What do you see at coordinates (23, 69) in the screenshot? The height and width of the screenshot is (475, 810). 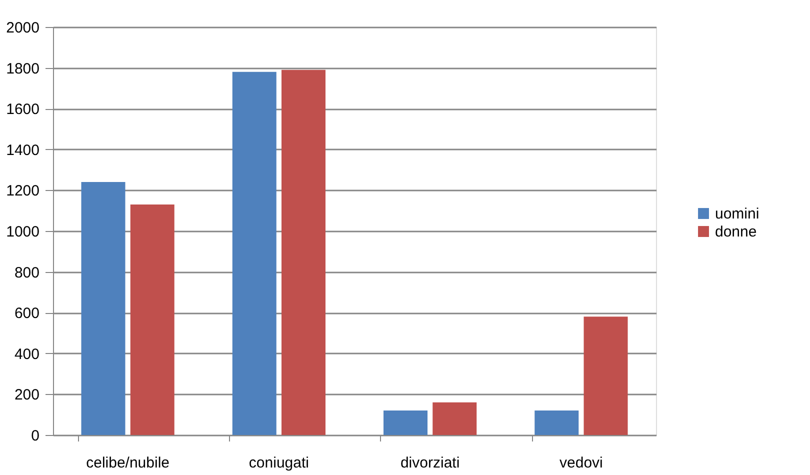 I see `y-tick-label: 1800` at bounding box center [23, 69].